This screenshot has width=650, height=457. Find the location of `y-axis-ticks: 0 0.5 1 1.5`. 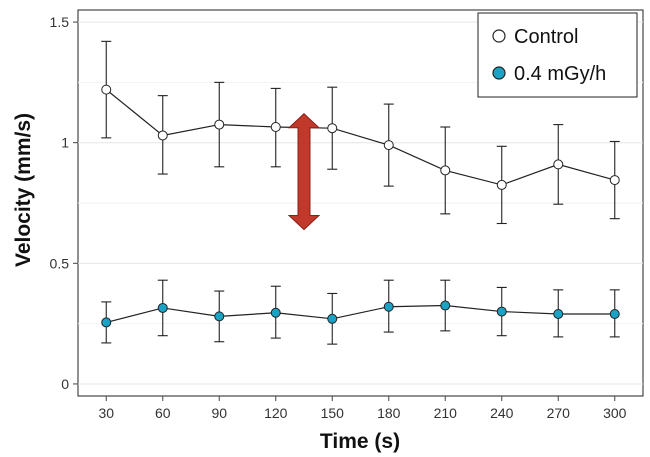

y-axis-ticks: 0 0.5 1 1.5 is located at coordinates (64, 203).